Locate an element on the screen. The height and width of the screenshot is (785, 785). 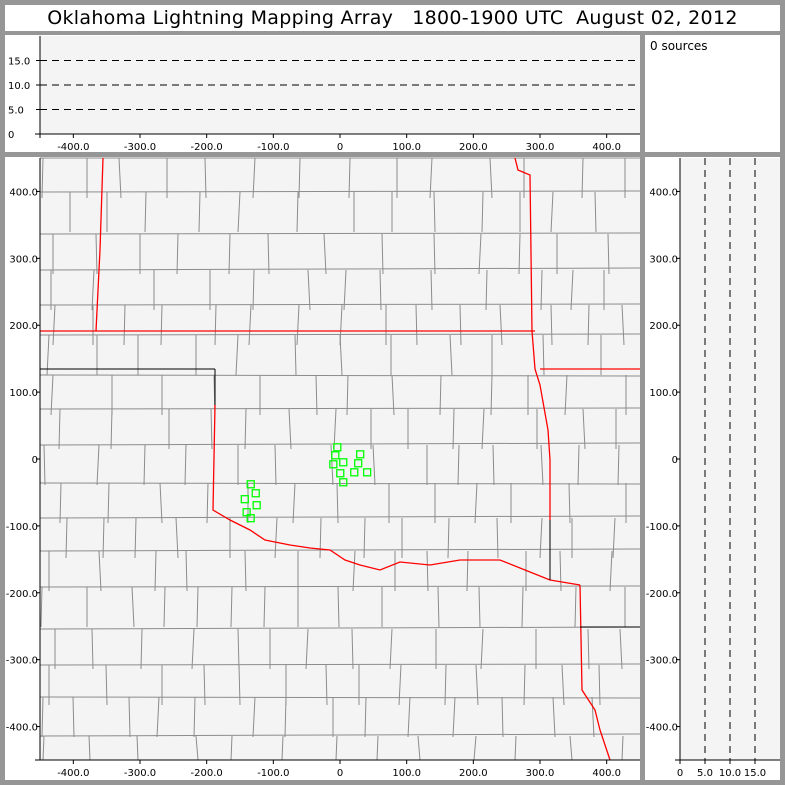
y-tick-label: 300.0 is located at coordinates (663, 259).